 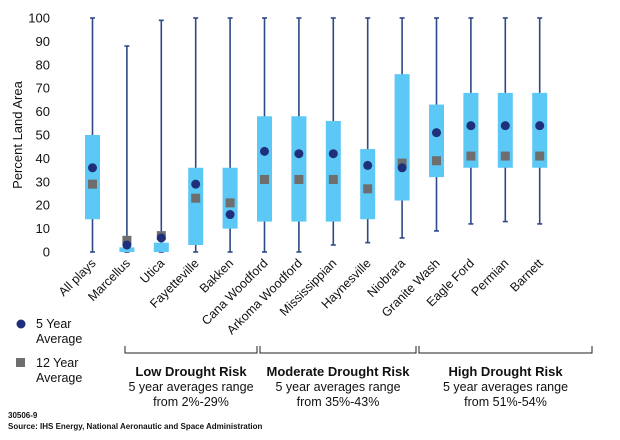 I want to click on figure-code: 30506-9, so click(x=23, y=415).